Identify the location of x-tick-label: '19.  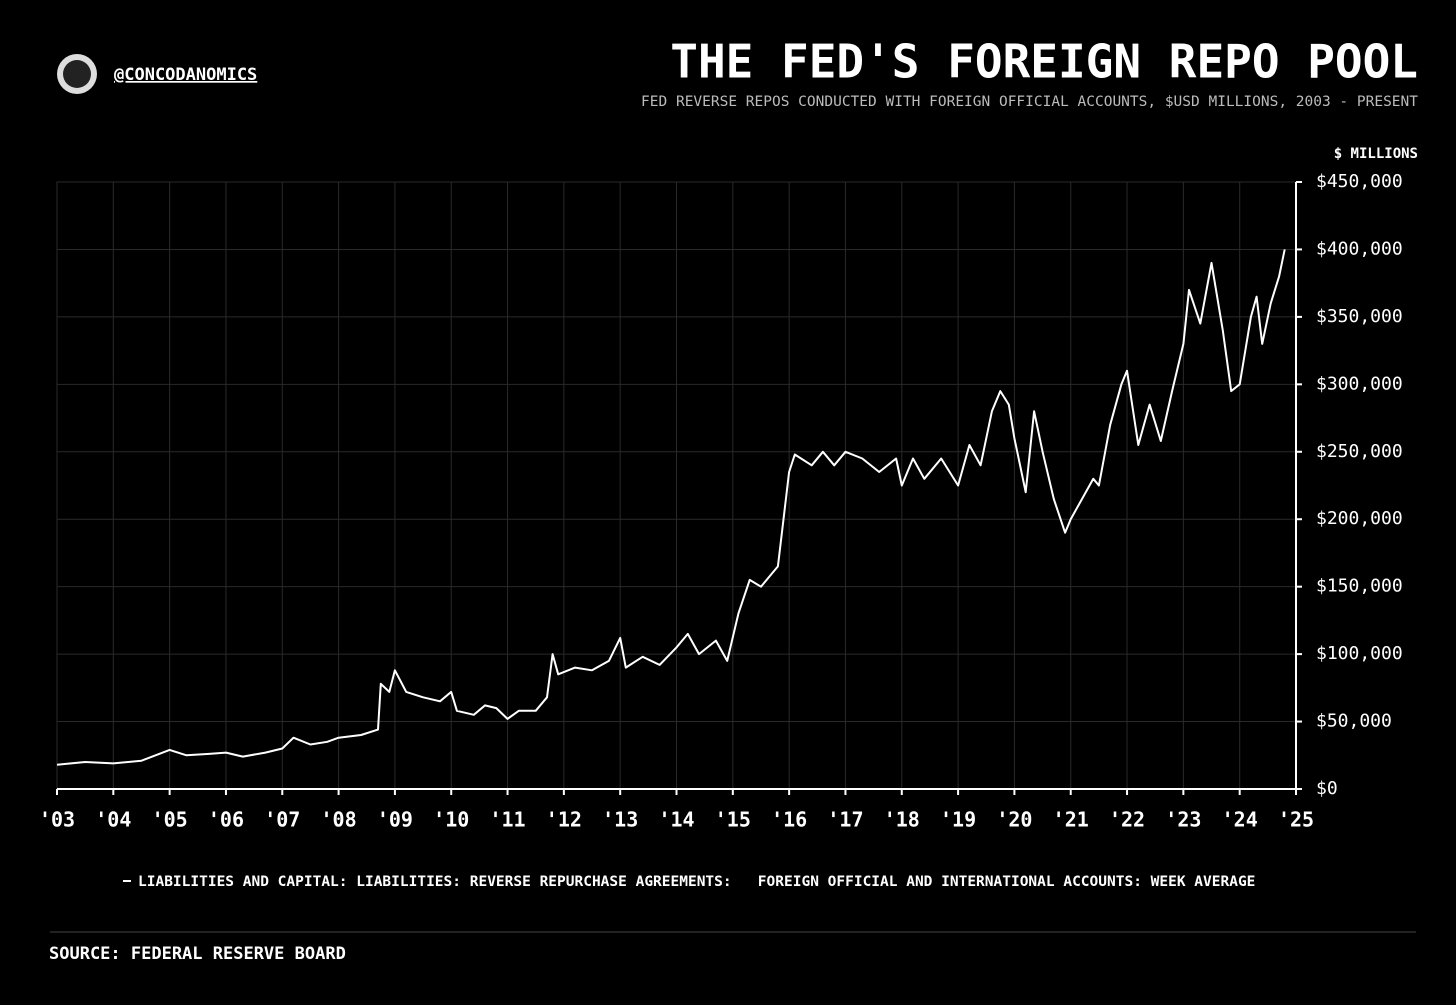
(958, 820).